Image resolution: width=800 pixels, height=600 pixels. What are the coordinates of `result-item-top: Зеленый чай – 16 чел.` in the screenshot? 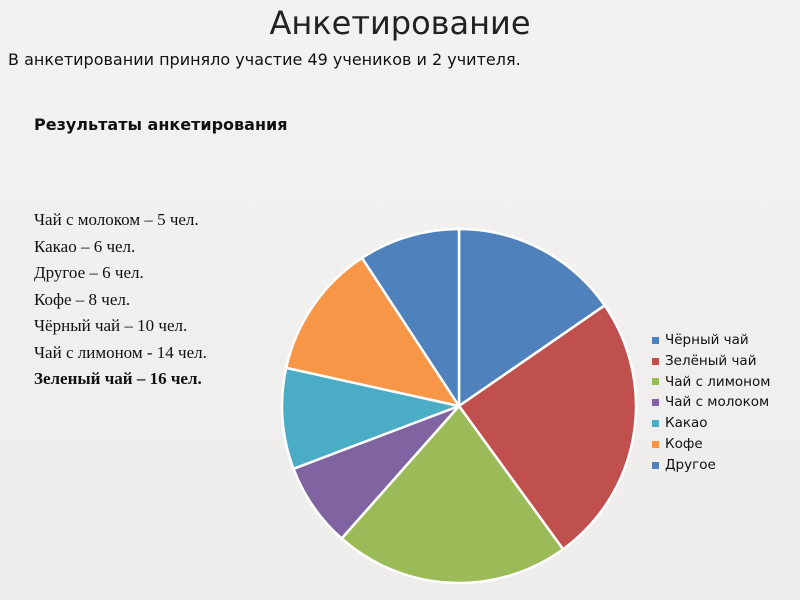 It's located at (118, 378).